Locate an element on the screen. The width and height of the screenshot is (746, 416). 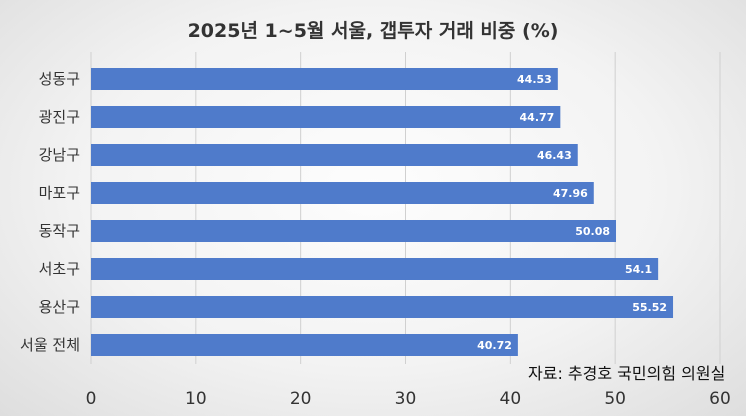
category-label: 동작구 is located at coordinates (59, 231).